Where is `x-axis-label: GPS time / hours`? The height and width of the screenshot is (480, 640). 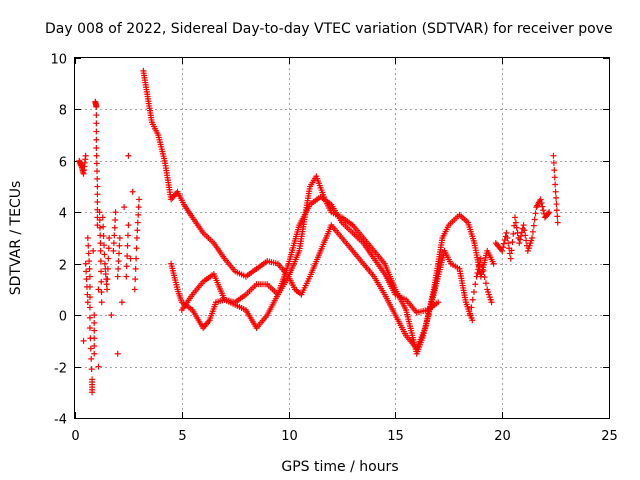
x-axis-label: GPS time / hours is located at coordinates (339, 467).